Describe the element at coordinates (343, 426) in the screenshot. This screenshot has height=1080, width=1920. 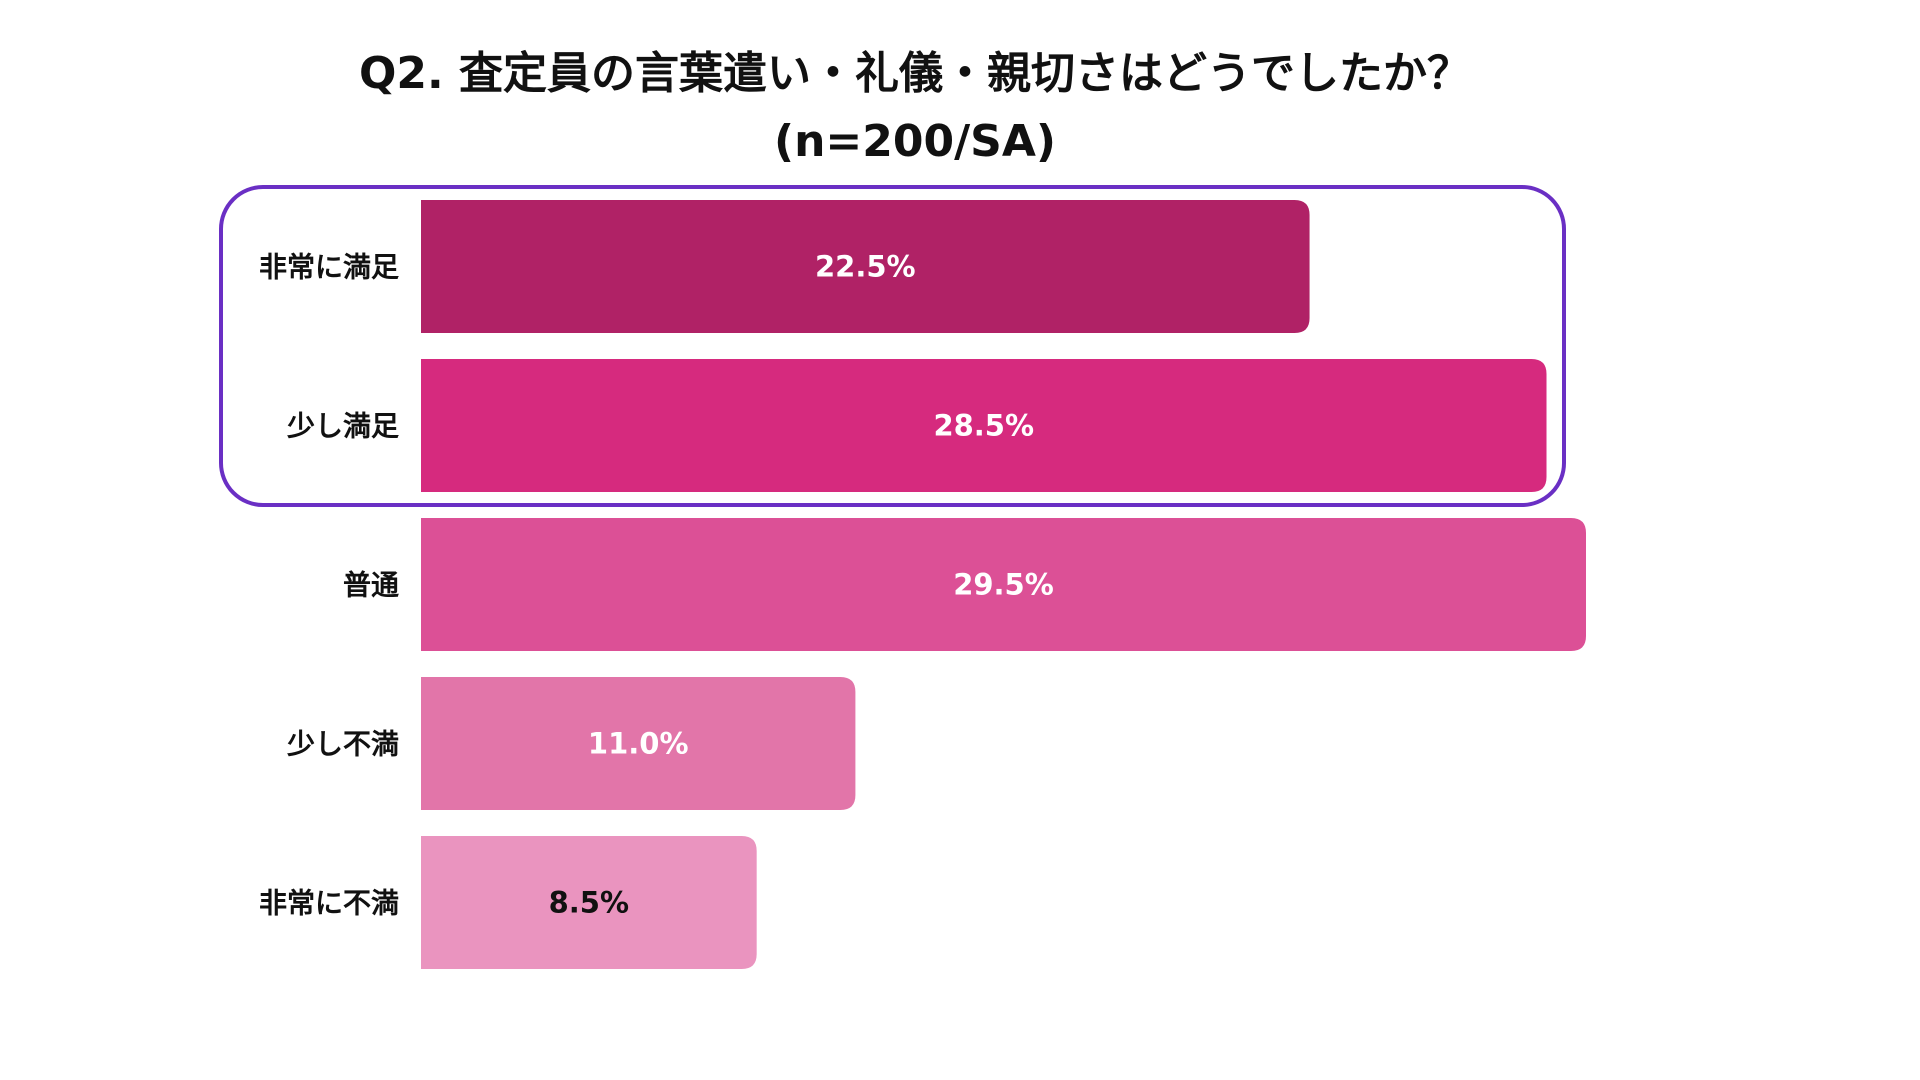
I see `category-label: 少し満足` at that location.